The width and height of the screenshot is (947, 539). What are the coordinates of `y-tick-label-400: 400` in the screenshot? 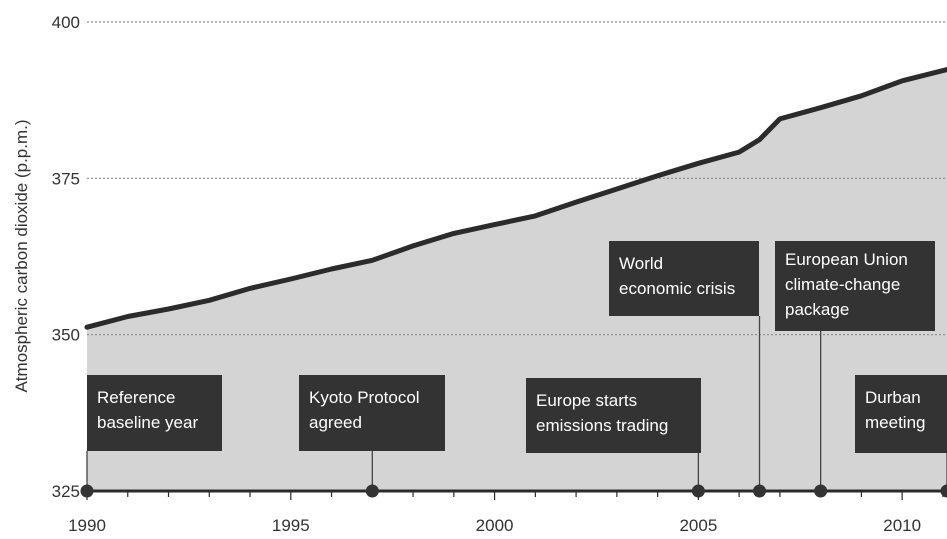 It's located at (66, 22).